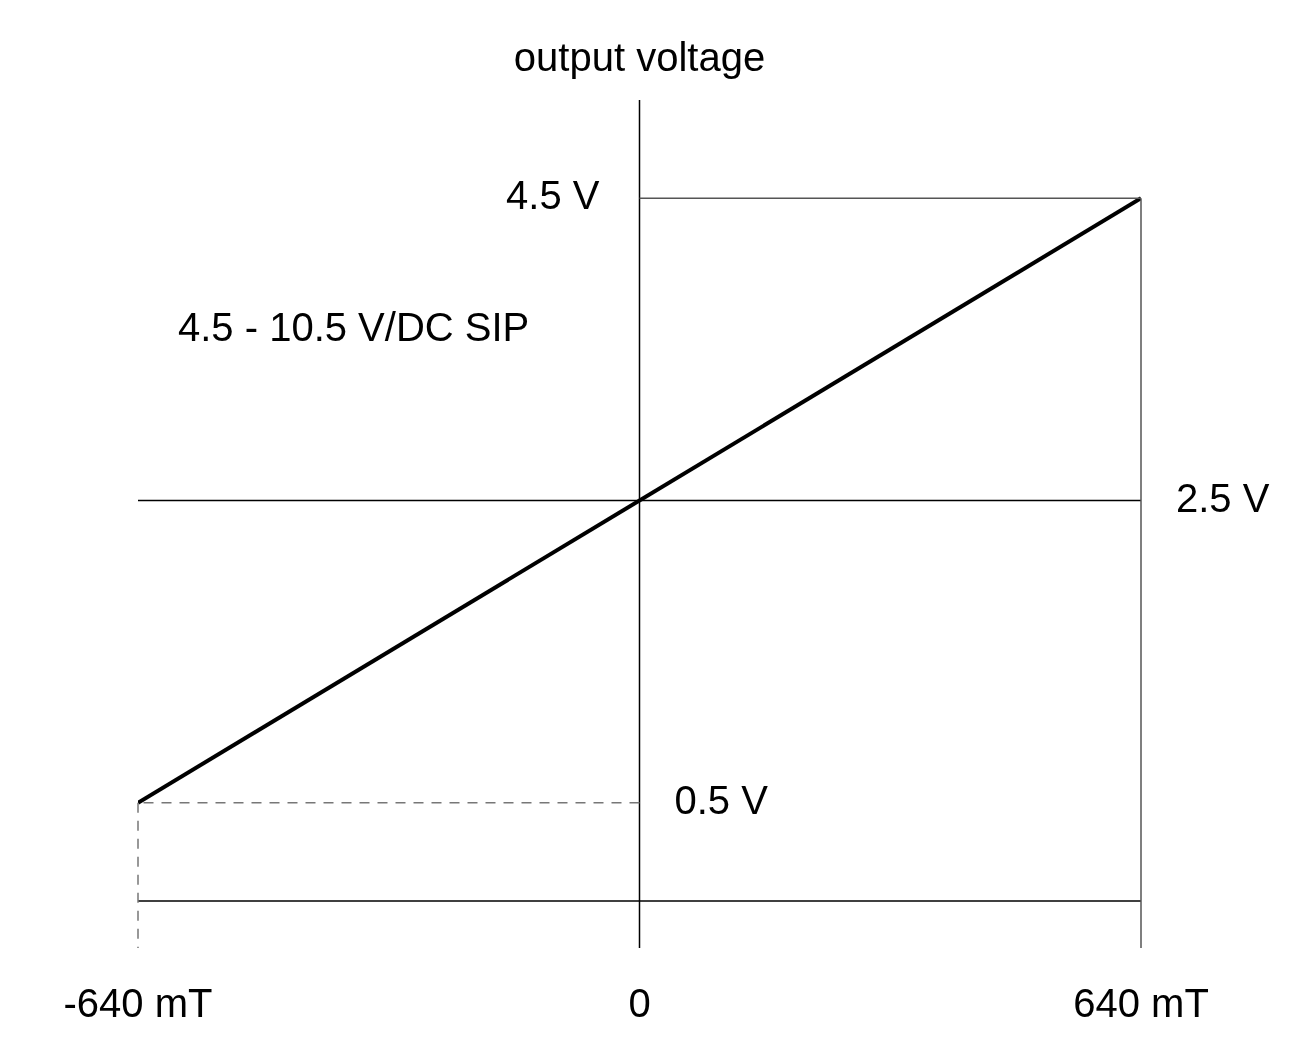 This screenshot has height=1056, width=1314. What do you see at coordinates (1223, 497) in the screenshot?
I see `ref-line-label: 2.5 V` at bounding box center [1223, 497].